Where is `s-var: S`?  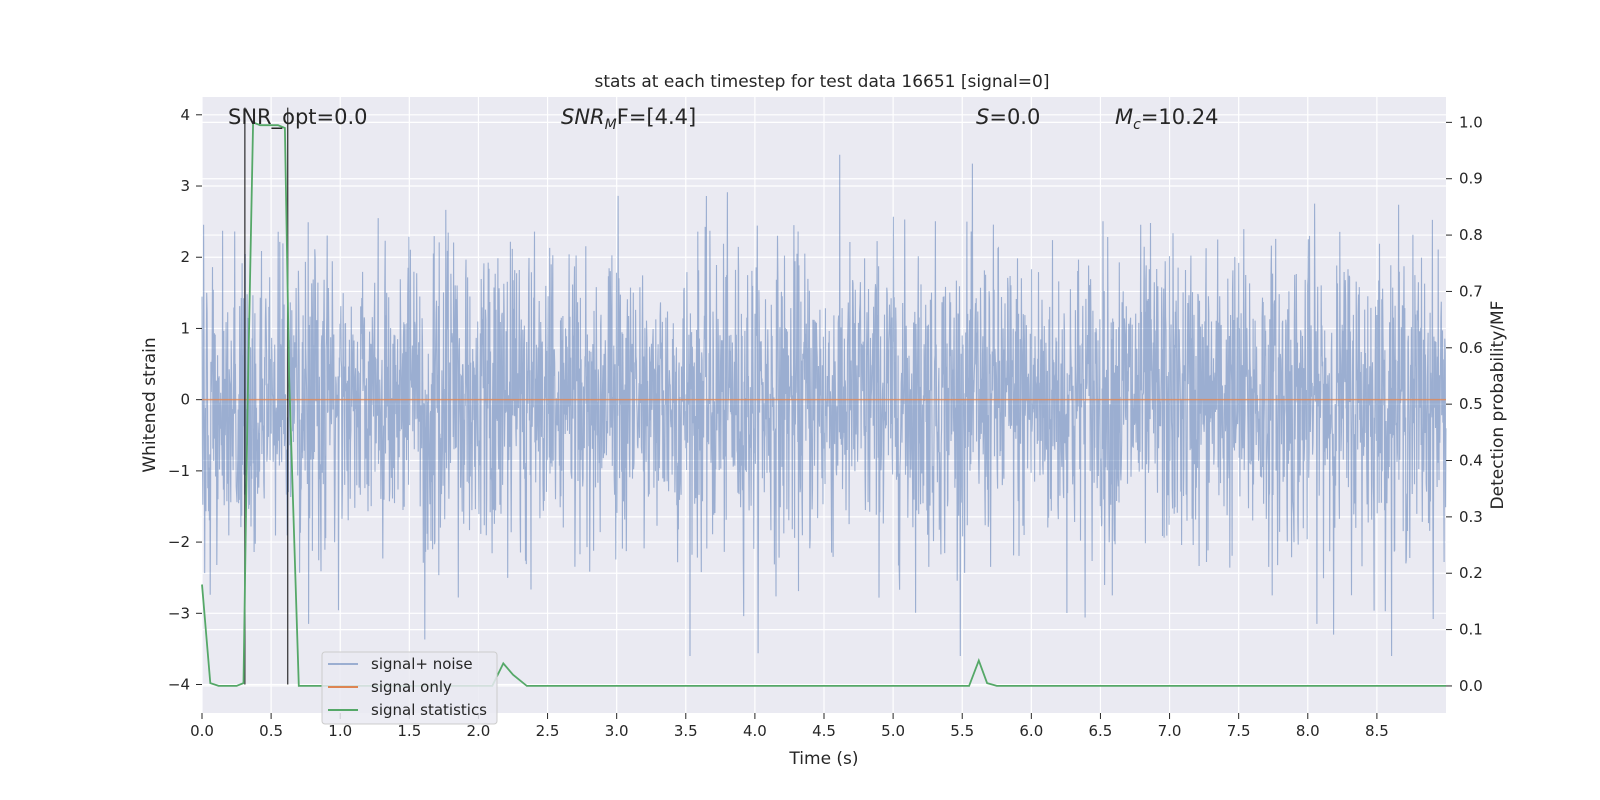 s-var: S is located at coordinates (982, 117).